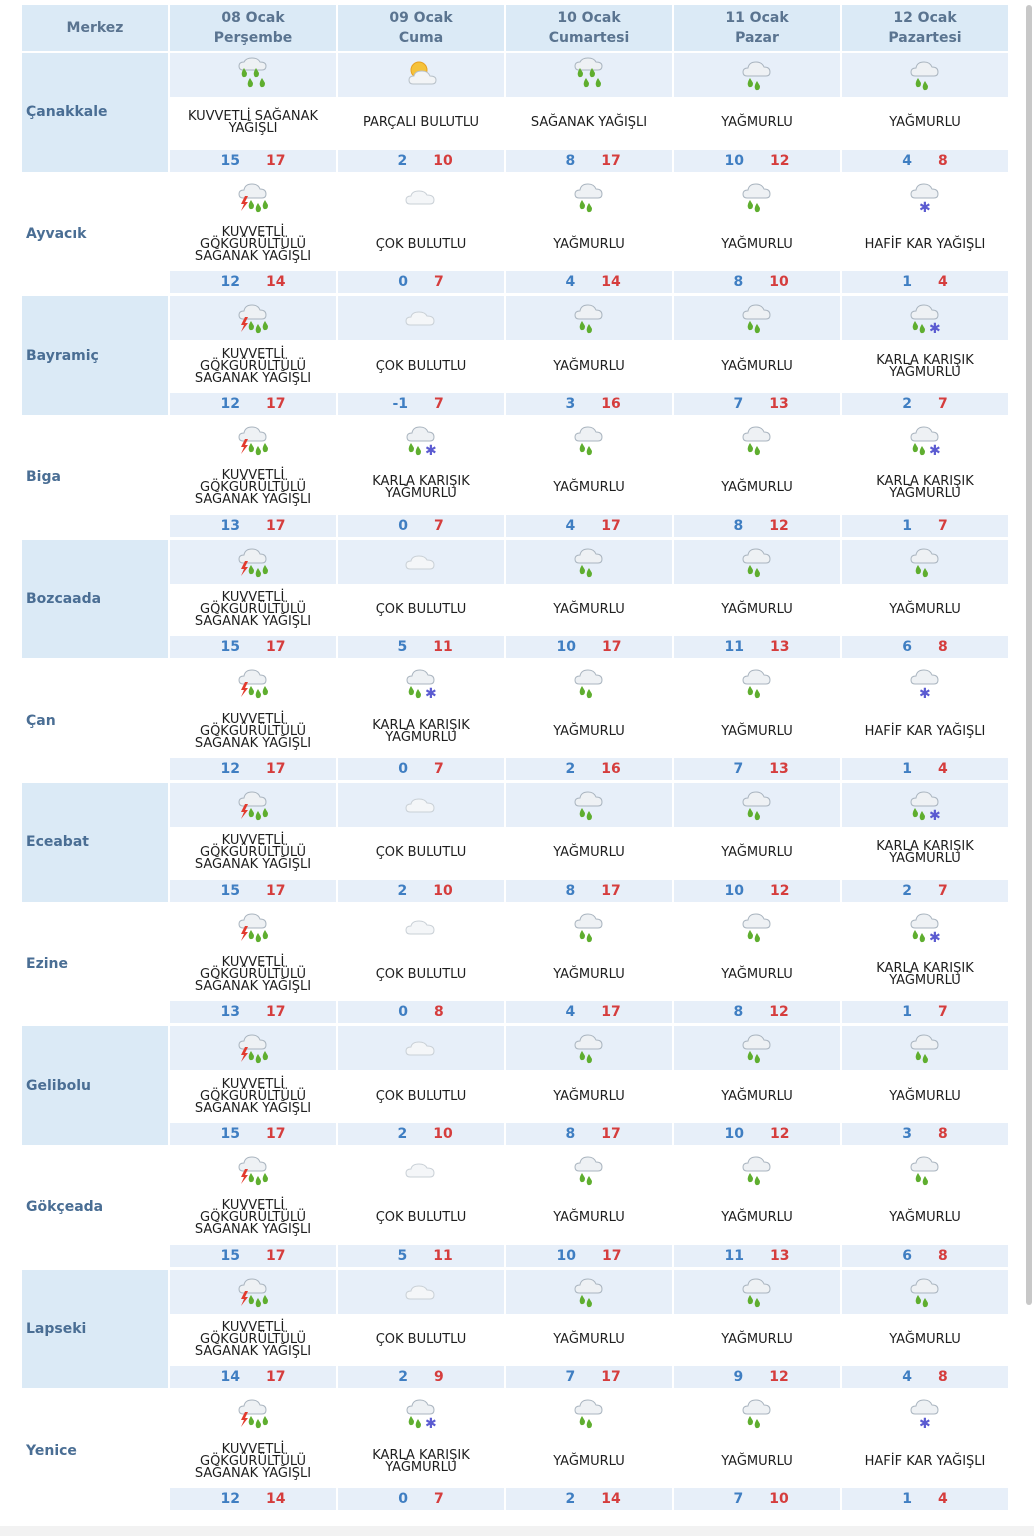 This screenshot has height=1536, width=1034. Describe the element at coordinates (907, 1255) in the screenshot. I see `min-temp: 6` at that location.